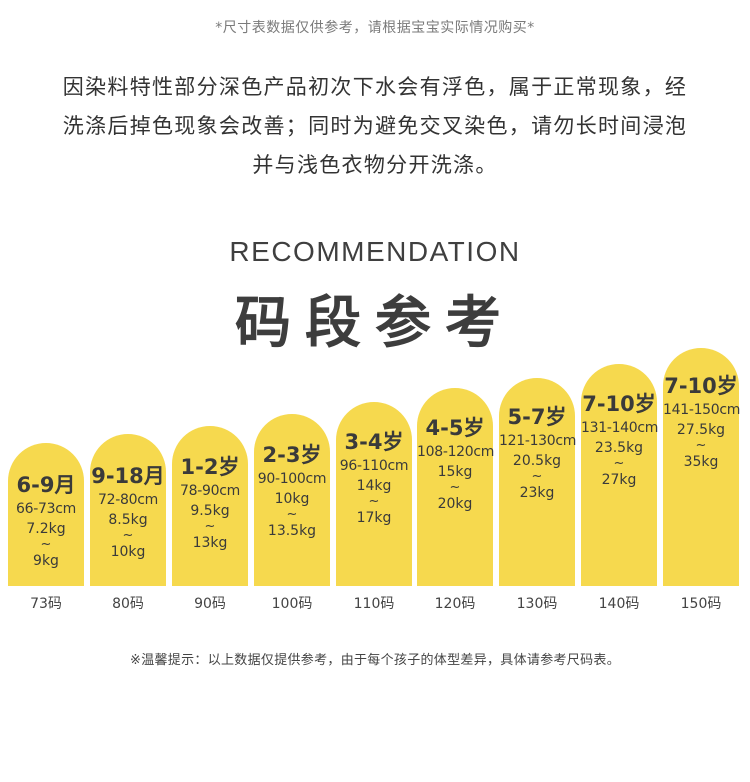 This screenshot has width=750, height=782. I want to click on weight-min: 10kg, so click(292, 499).